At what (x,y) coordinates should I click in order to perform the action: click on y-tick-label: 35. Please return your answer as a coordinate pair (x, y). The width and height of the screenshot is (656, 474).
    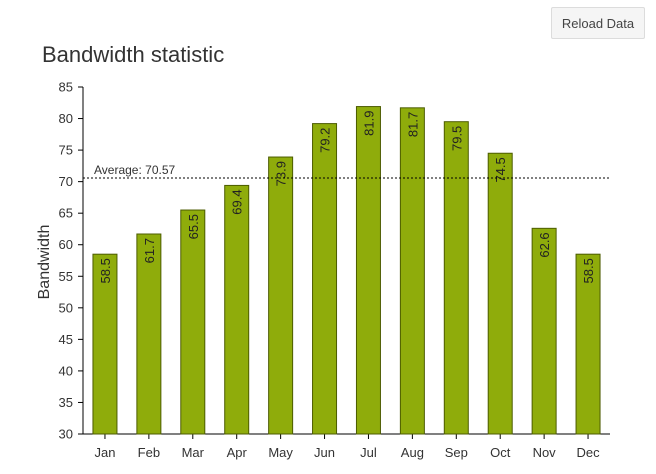
    Looking at the image, I should click on (66, 402).